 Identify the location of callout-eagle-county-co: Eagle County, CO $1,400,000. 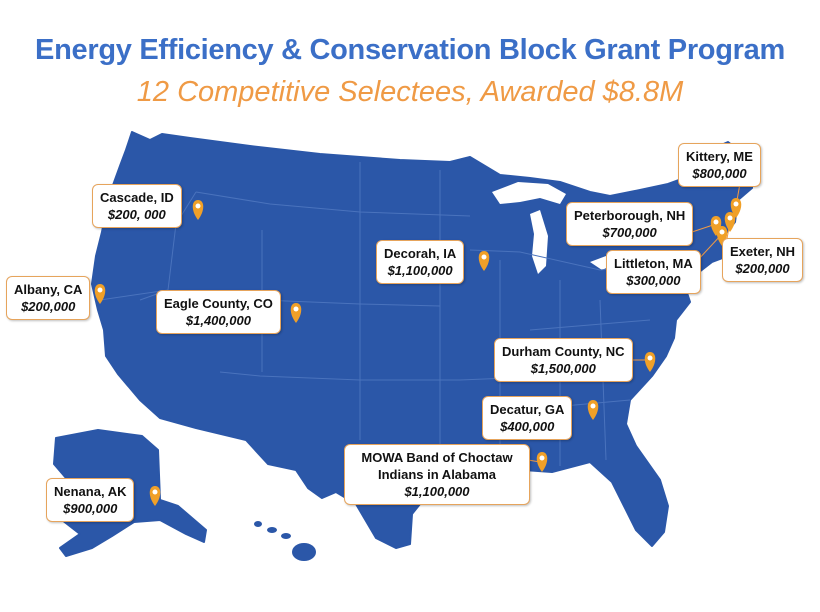
(218, 312).